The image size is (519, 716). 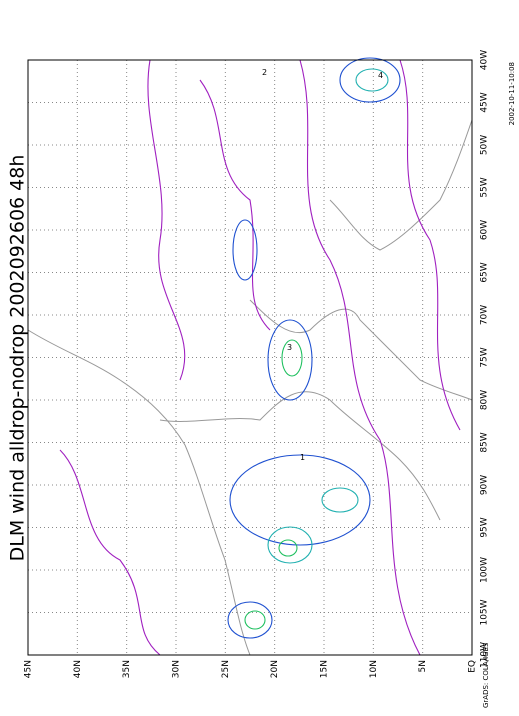 I want to click on lat-label: 40N, so click(x=78, y=669).